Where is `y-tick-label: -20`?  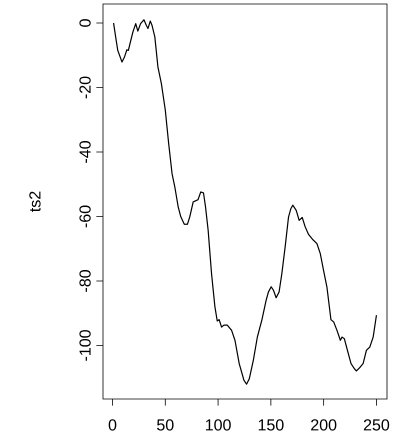 y-tick-label: -20 is located at coordinates (85, 87).